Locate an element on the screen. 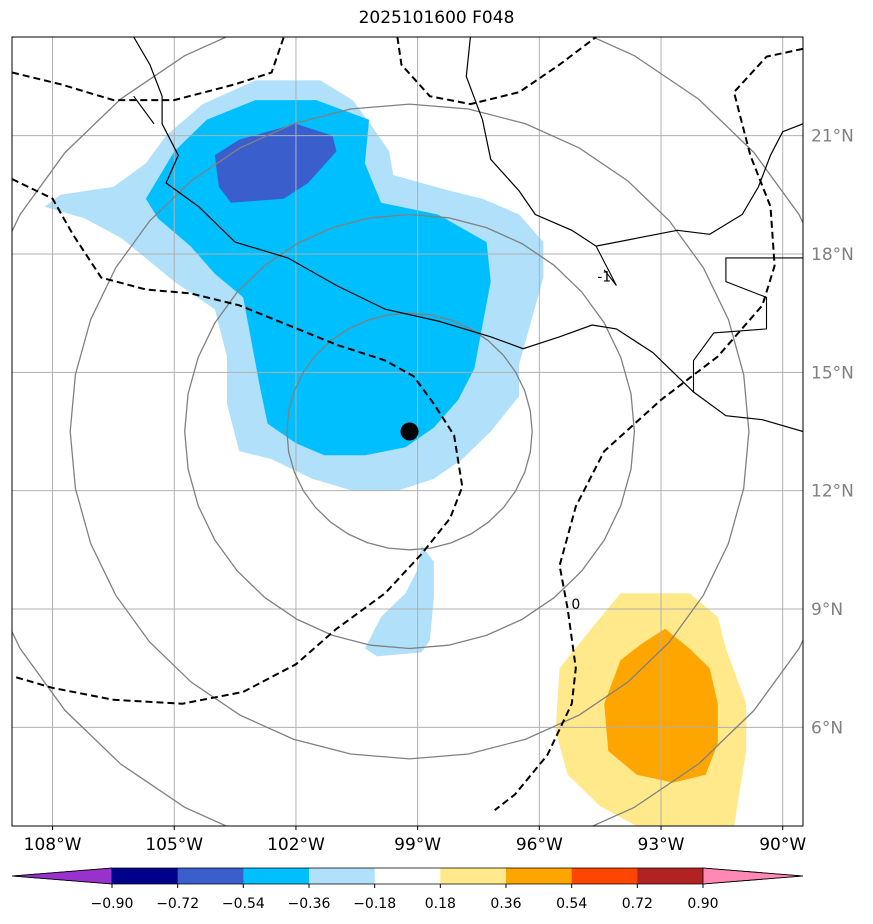 Image resolution: width=873 pixels, height=924 pixels. y-axis-ticks: 6°N 9°N 12°N 15°N 18°N 21°N is located at coordinates (832, 433).